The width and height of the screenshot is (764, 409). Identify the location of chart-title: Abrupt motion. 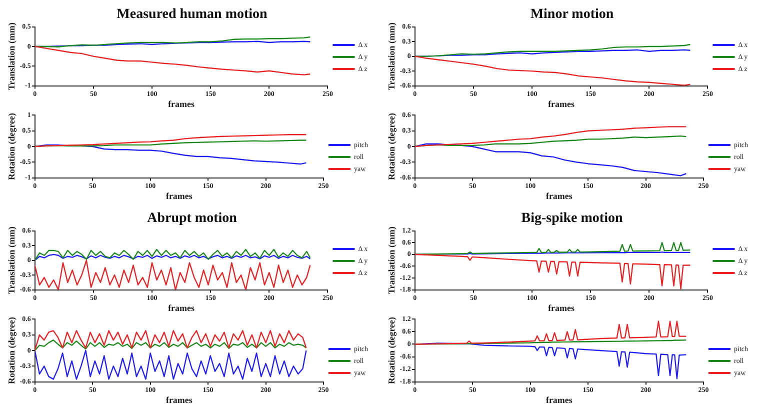
(192, 218).